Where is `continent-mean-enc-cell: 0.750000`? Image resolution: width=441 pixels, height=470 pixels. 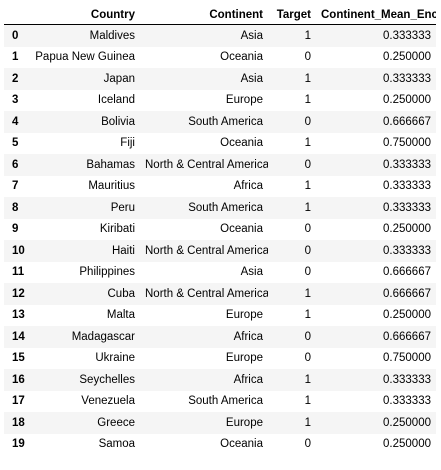 continent-mean-enc-cell: 0.750000 is located at coordinates (407, 358).